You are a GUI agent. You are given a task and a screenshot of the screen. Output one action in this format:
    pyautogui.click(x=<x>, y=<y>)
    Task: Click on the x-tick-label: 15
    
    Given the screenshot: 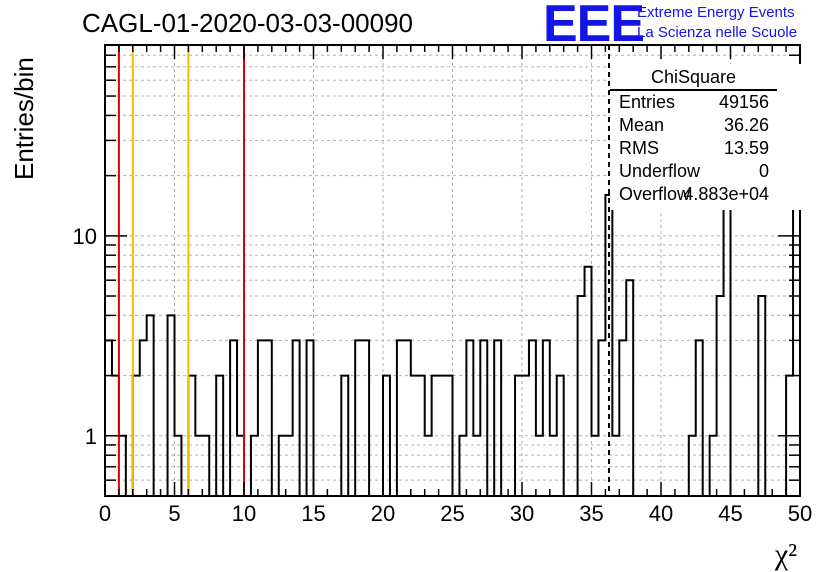 What is the action you would take?
    pyautogui.click(x=313, y=513)
    